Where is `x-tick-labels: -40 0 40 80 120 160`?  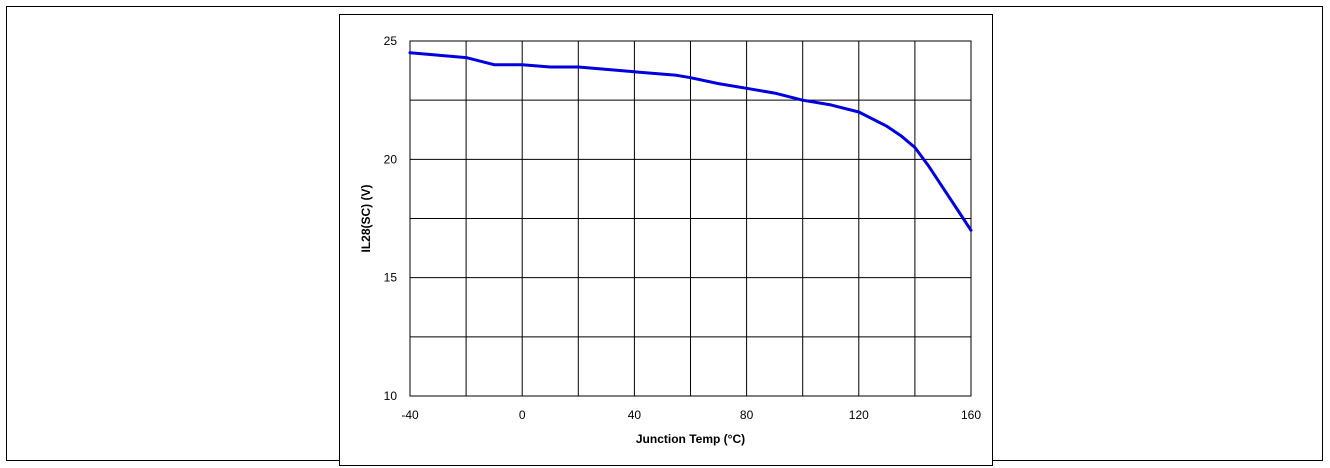 x-tick-labels: -40 0 40 80 120 160 is located at coordinates (691, 415).